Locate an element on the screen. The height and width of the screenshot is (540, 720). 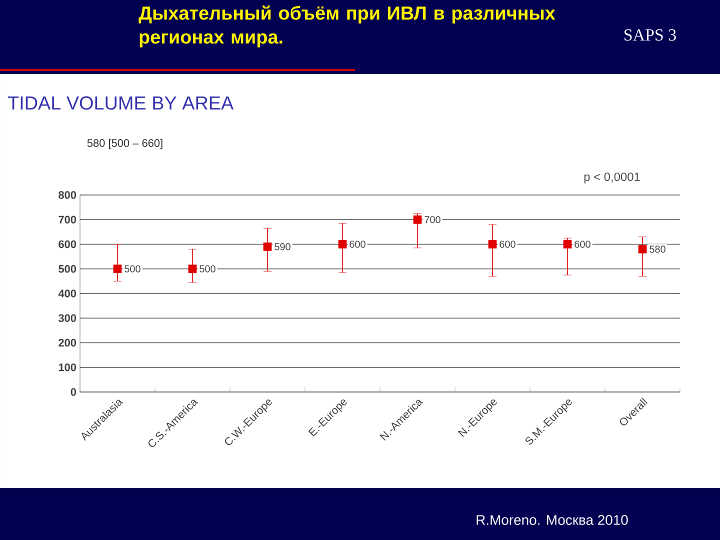
text: R.Moreno. Москва 2010 is located at coordinates (552, 520).